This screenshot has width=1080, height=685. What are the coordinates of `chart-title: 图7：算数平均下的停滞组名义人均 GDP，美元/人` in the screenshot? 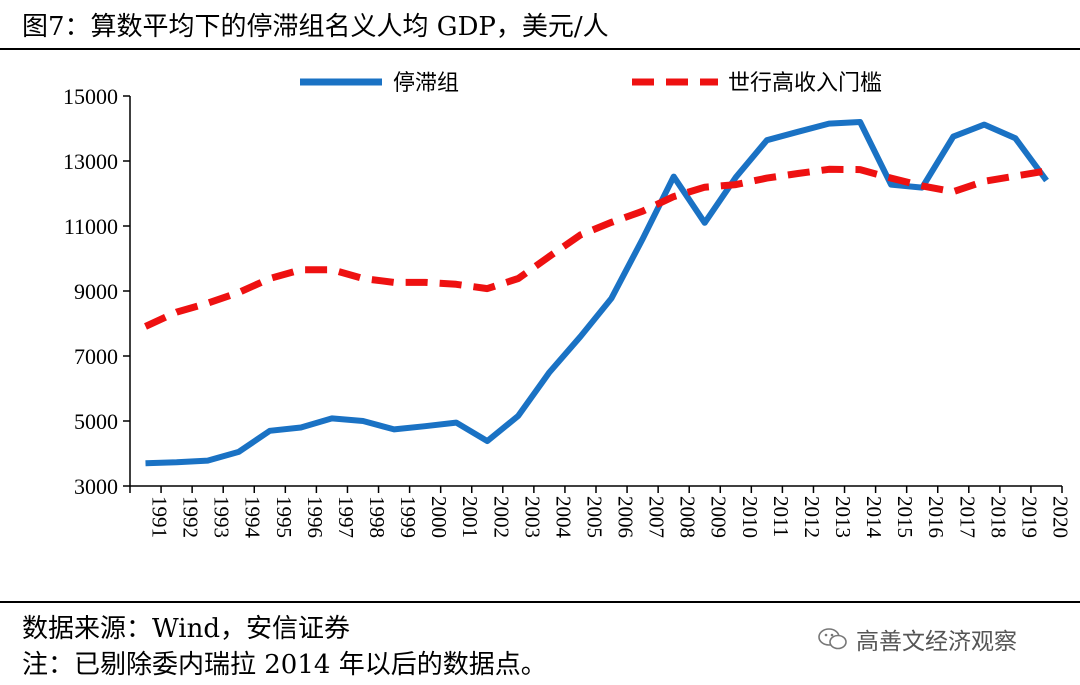 It's located at (315, 27).